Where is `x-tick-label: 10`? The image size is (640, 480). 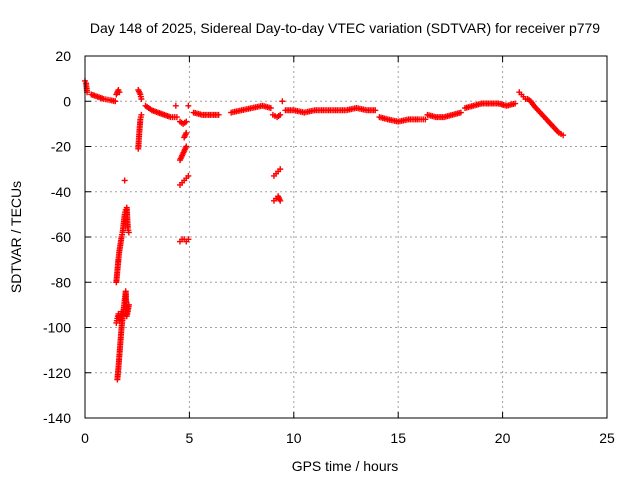
x-tick-label: 10 is located at coordinates (294, 438).